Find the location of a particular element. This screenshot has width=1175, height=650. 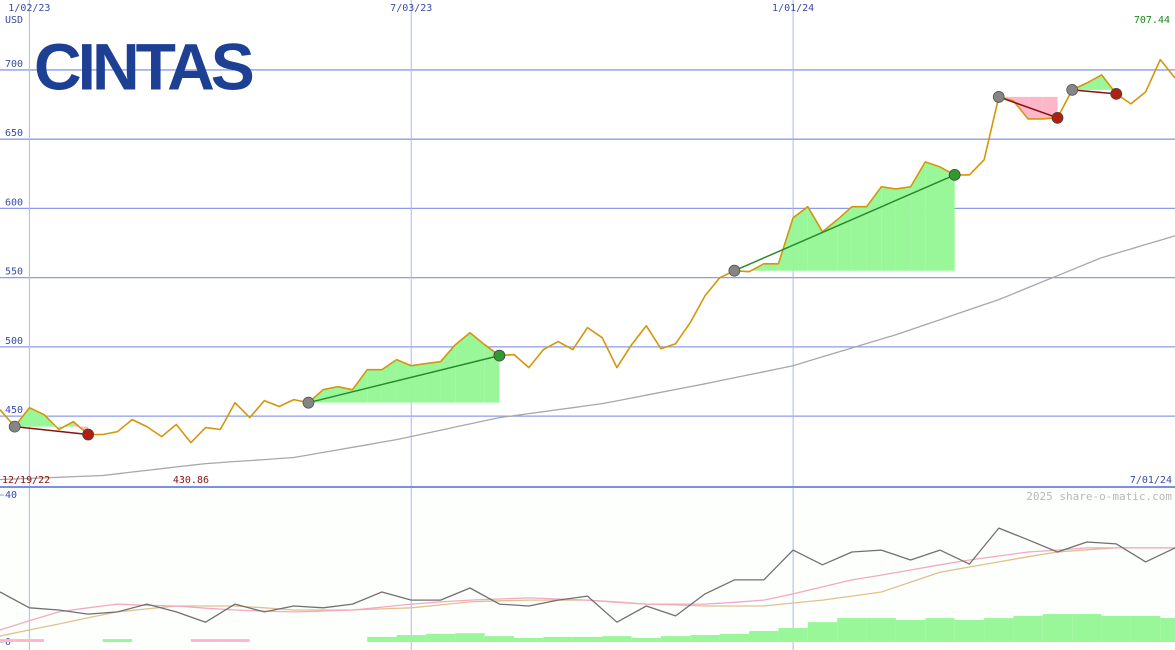

unit-label: USD is located at coordinates (14, 20).